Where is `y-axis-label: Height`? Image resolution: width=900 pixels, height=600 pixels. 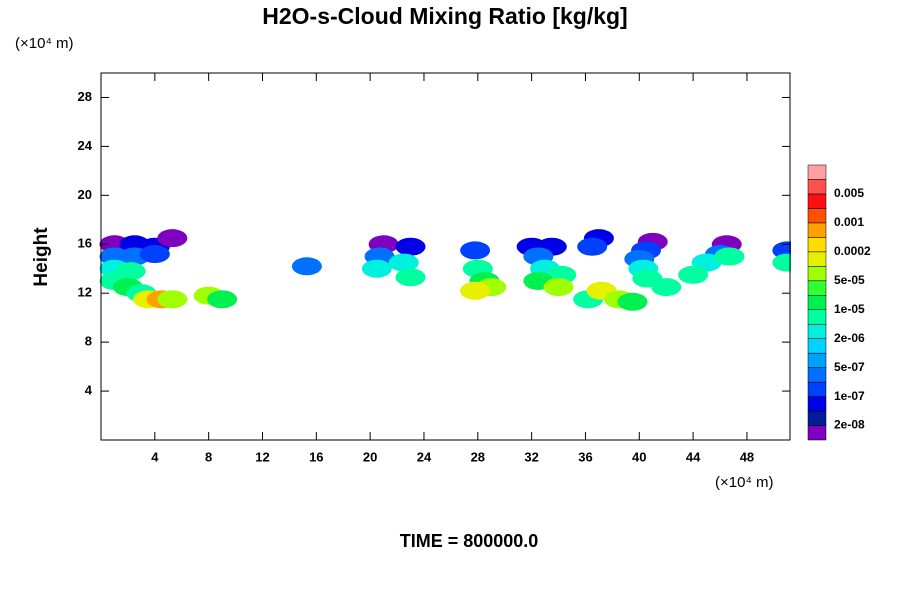 y-axis-label: Height is located at coordinates (41, 257).